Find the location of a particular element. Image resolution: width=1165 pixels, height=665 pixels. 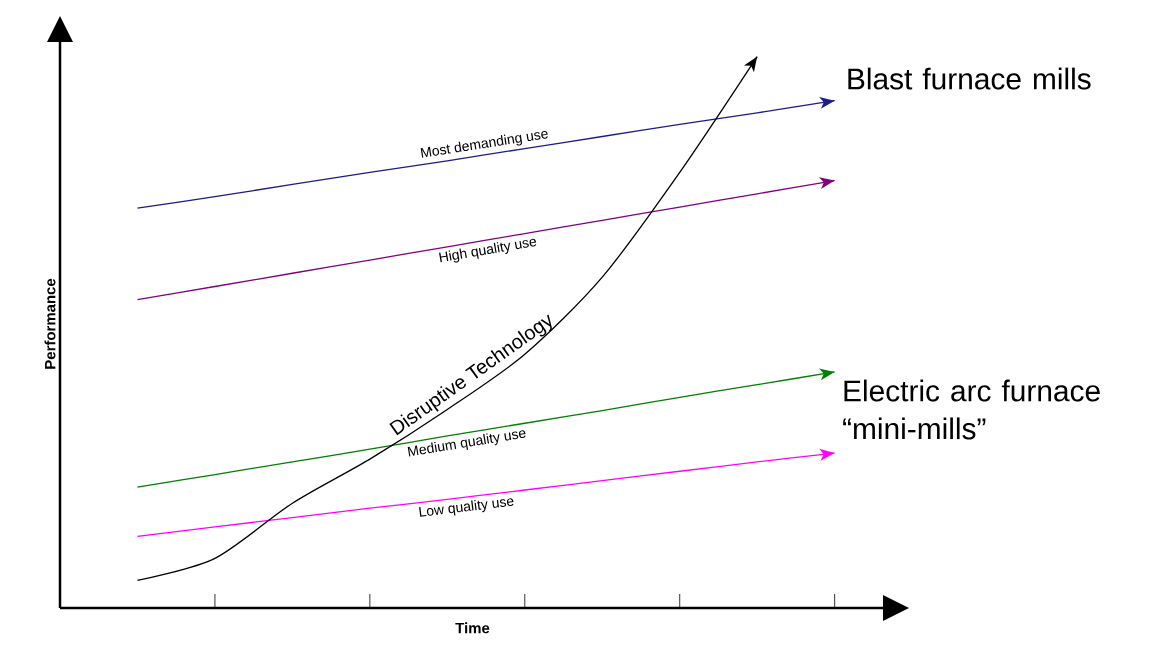

annotation: Electric arc furnace “mini-mills” is located at coordinates (971, 409).